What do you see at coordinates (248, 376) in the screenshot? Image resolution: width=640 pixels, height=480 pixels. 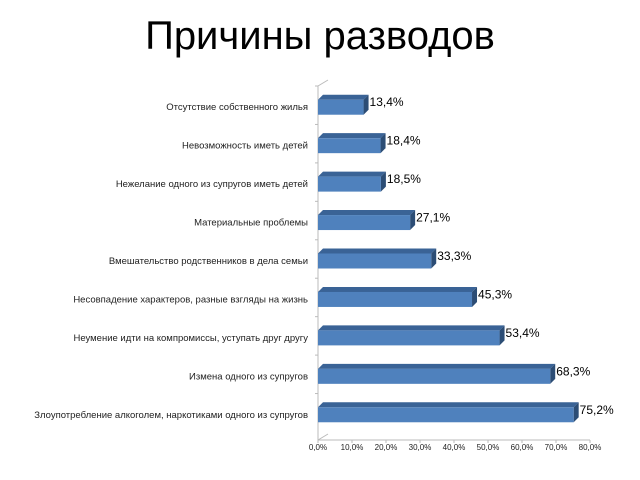 I see `category-label: Измена одного из супругов` at bounding box center [248, 376].